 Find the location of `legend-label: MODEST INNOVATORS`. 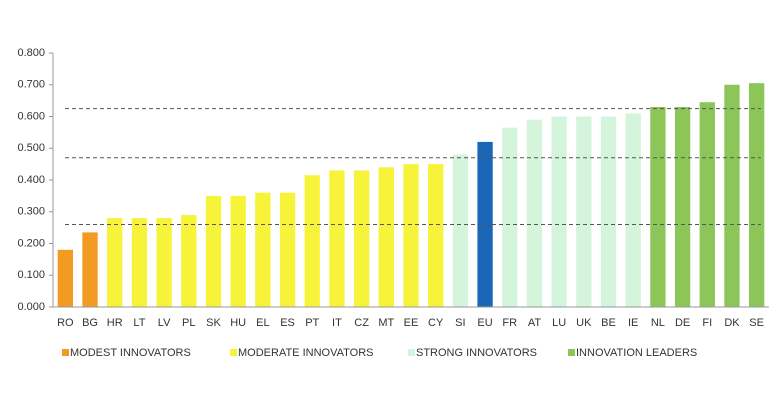

legend-label: MODEST INNOVATORS is located at coordinates (130, 353).